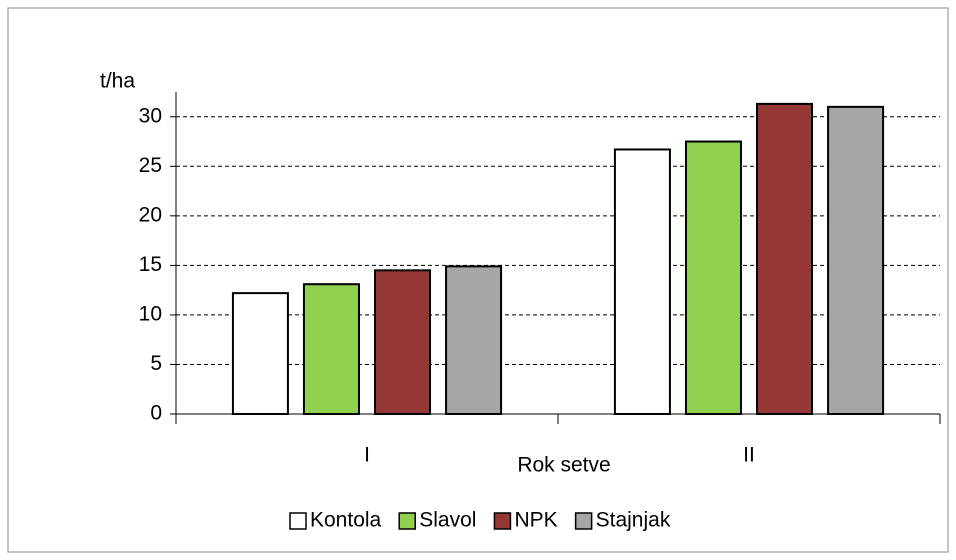  I want to click on y-tick-label: 20, so click(150, 214).